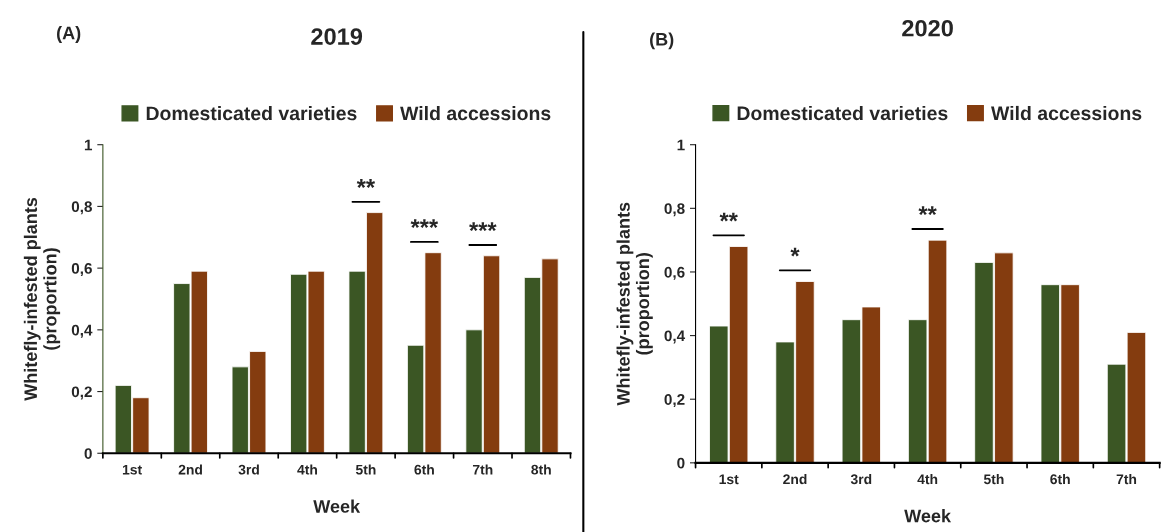 The image size is (1169, 532). I want to click on annotation: *, so click(795, 252).